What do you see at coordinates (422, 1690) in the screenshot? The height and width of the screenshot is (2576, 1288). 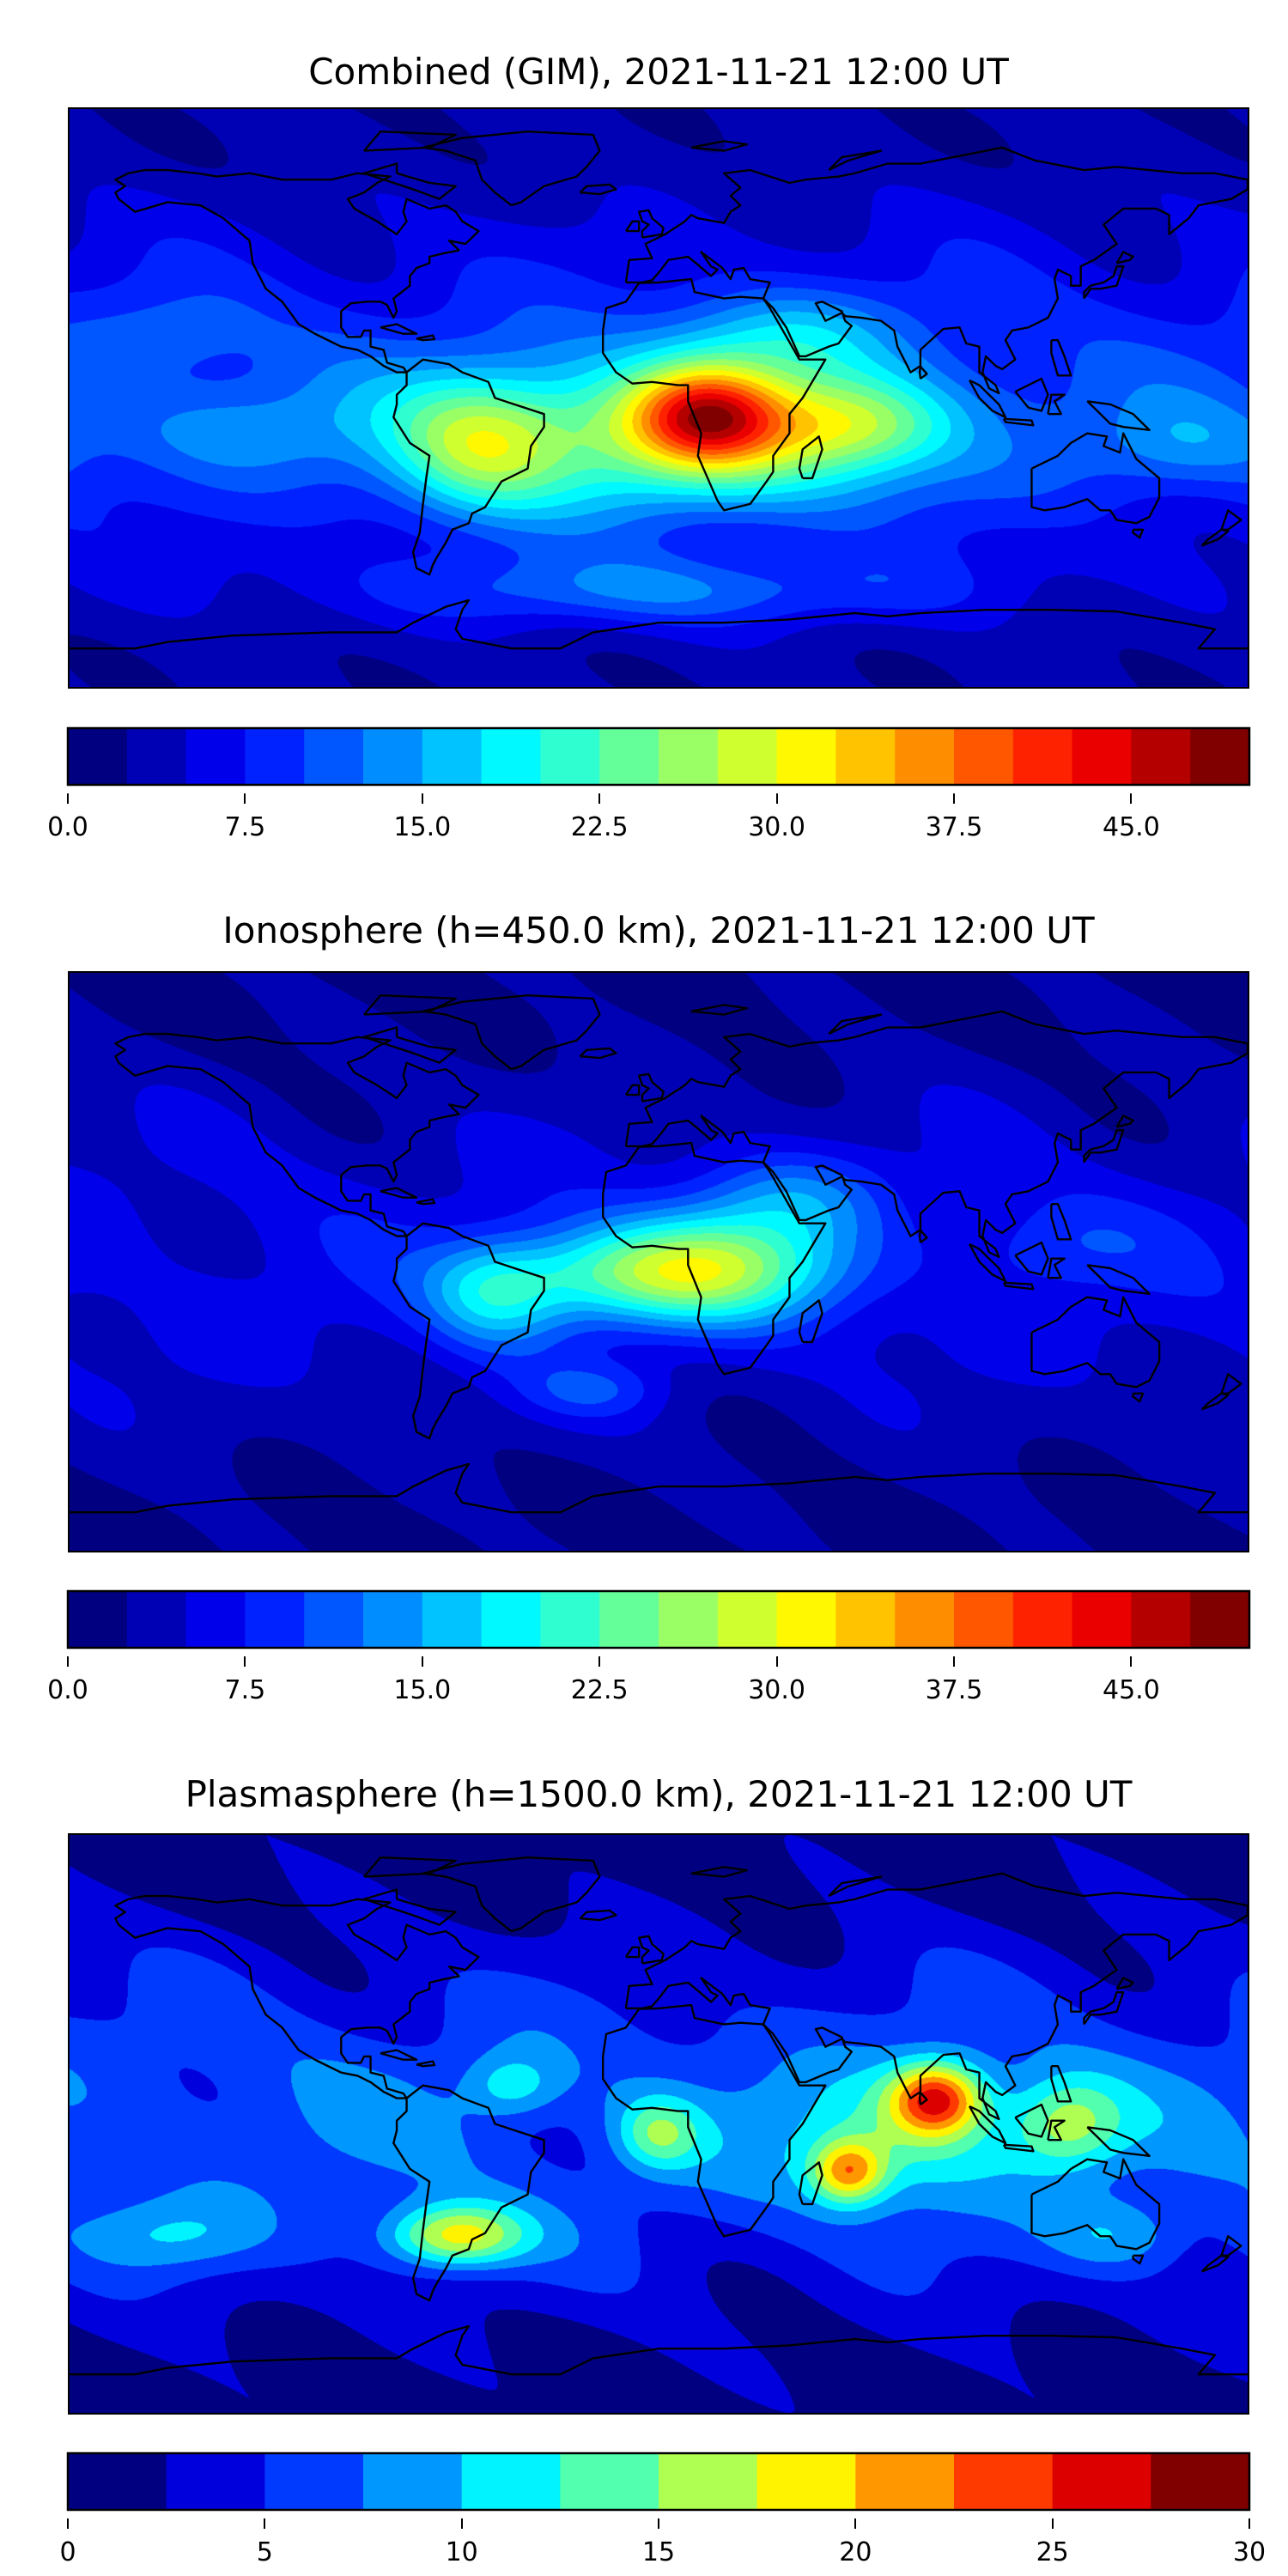 I see `colorbar-tick-label: 15.0` at bounding box center [422, 1690].